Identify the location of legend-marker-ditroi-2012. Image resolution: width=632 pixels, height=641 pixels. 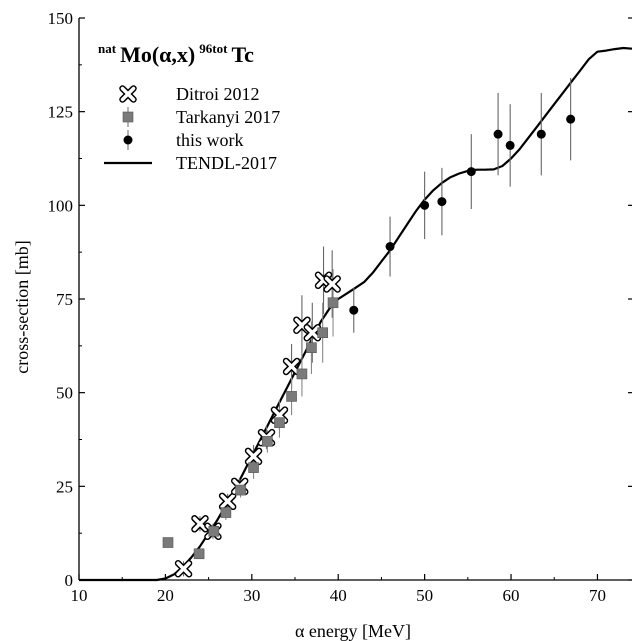
(128, 94).